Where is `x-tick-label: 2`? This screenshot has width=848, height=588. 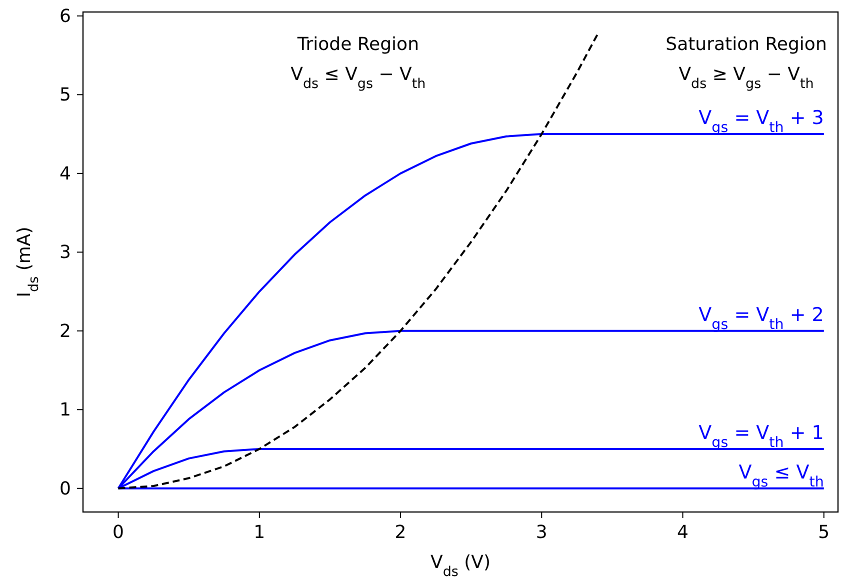
x-tick-label: 2 is located at coordinates (400, 532).